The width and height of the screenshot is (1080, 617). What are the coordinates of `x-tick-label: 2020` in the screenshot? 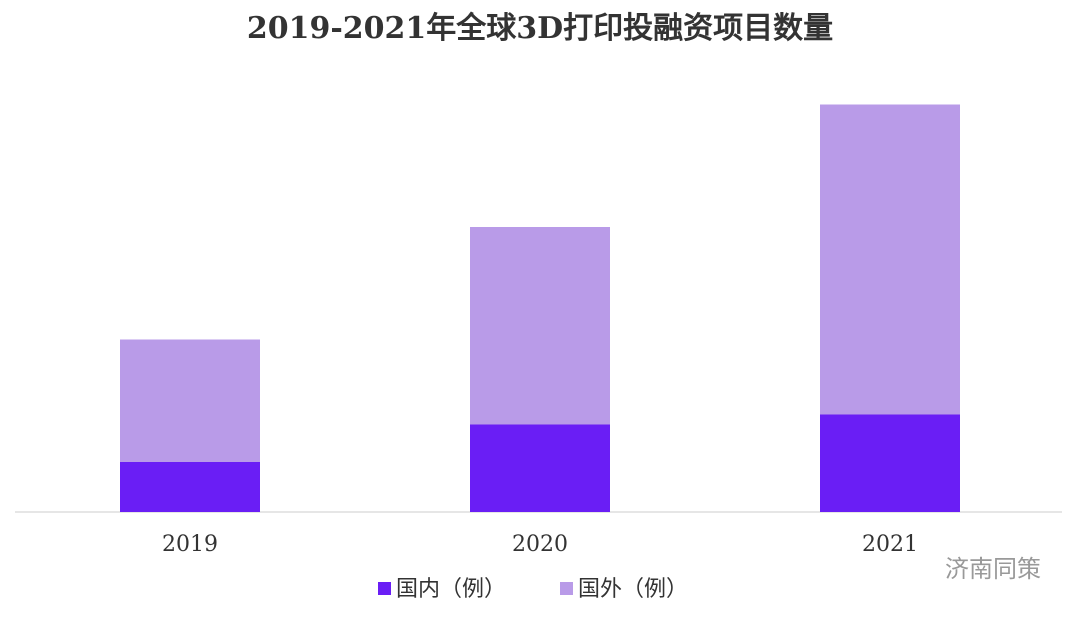 It's located at (540, 544).